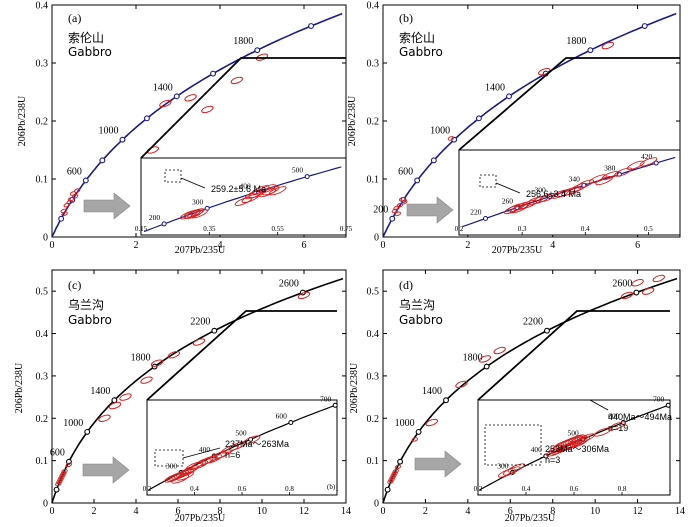 The width and height of the screenshot is (700, 527). I want to click on x-tick-label: 2, so click(94, 511).